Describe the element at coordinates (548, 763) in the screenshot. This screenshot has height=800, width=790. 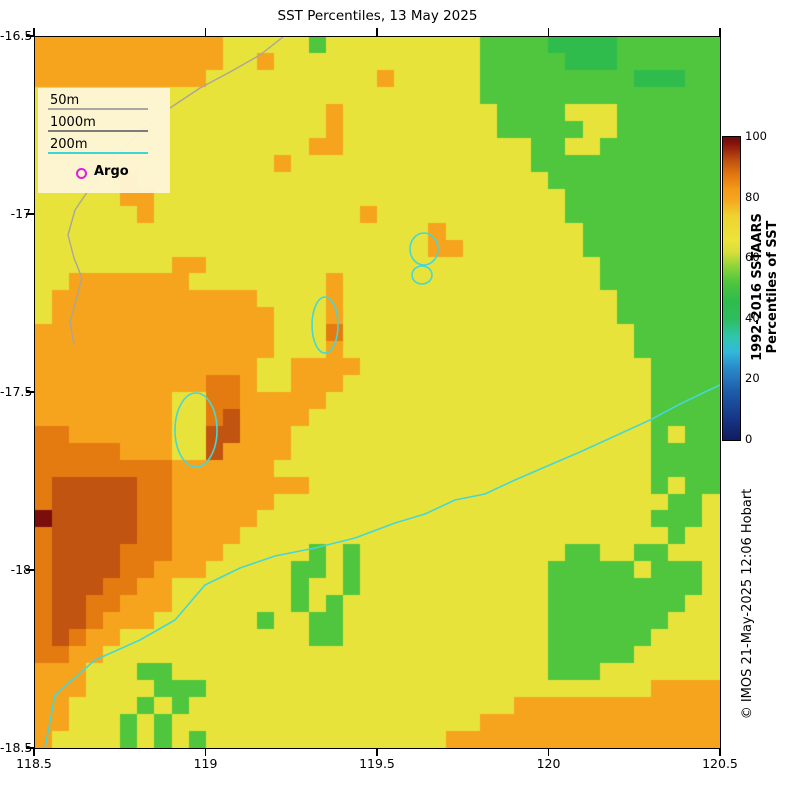
I see `x-tick-label: 120` at that location.